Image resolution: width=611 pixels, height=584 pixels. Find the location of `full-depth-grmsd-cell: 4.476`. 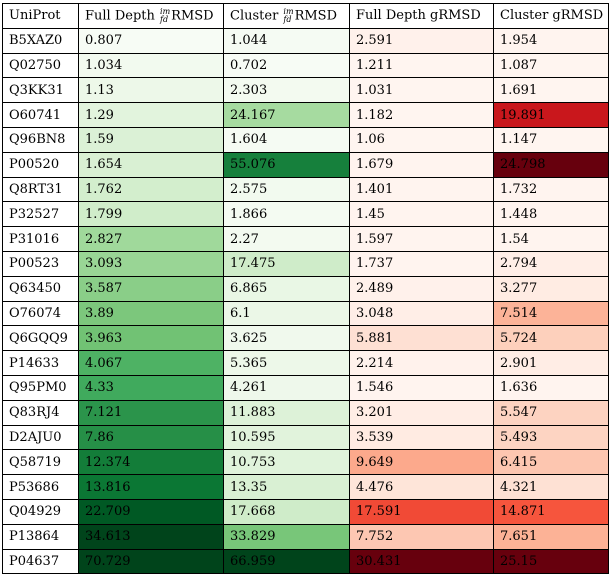

full-depth-grmsd-cell: 4.476 is located at coordinates (421, 487).